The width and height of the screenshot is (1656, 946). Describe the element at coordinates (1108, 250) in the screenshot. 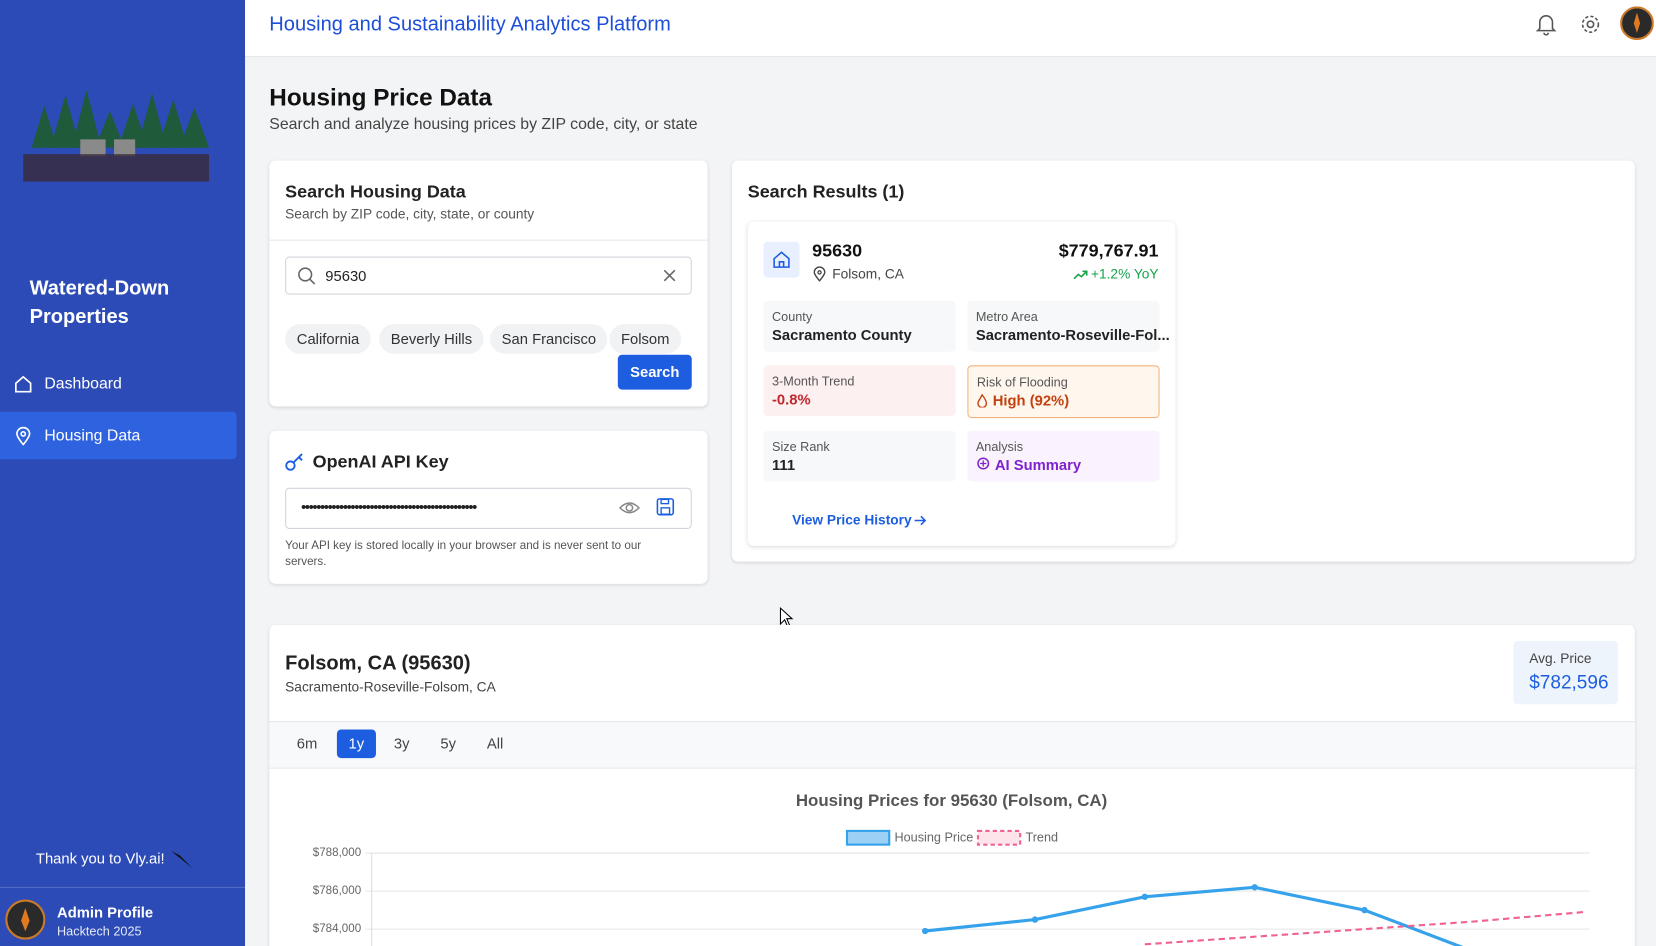

I see `result-price: $779,767.91` at that location.